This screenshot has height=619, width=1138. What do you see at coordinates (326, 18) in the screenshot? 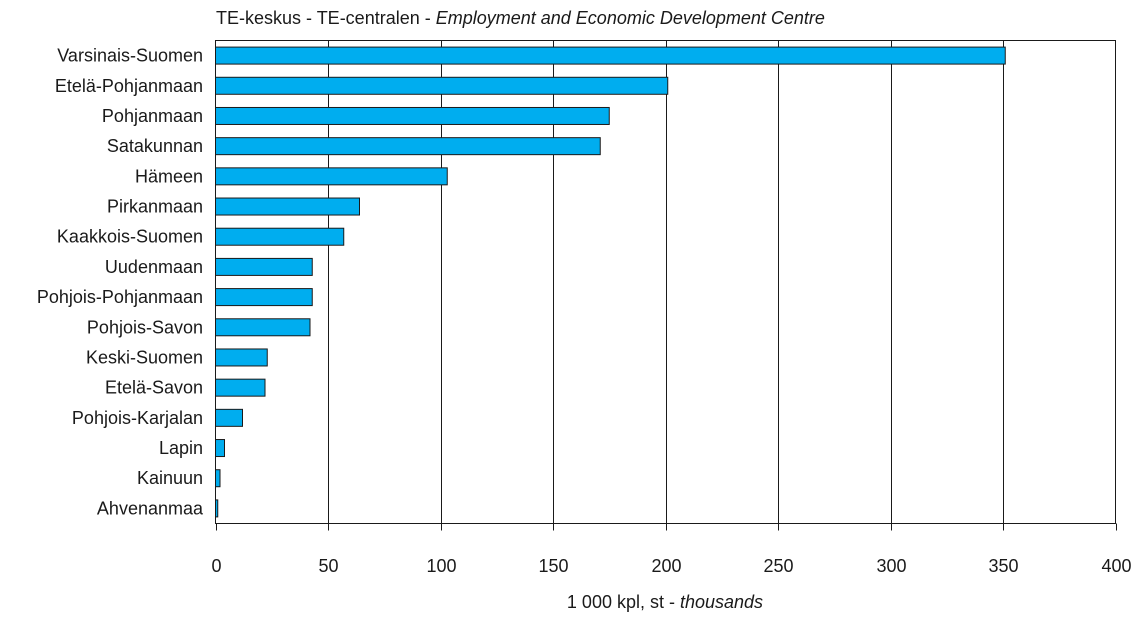
I see `chart-title-main: TE-keskus - TE-centralen -` at bounding box center [326, 18].